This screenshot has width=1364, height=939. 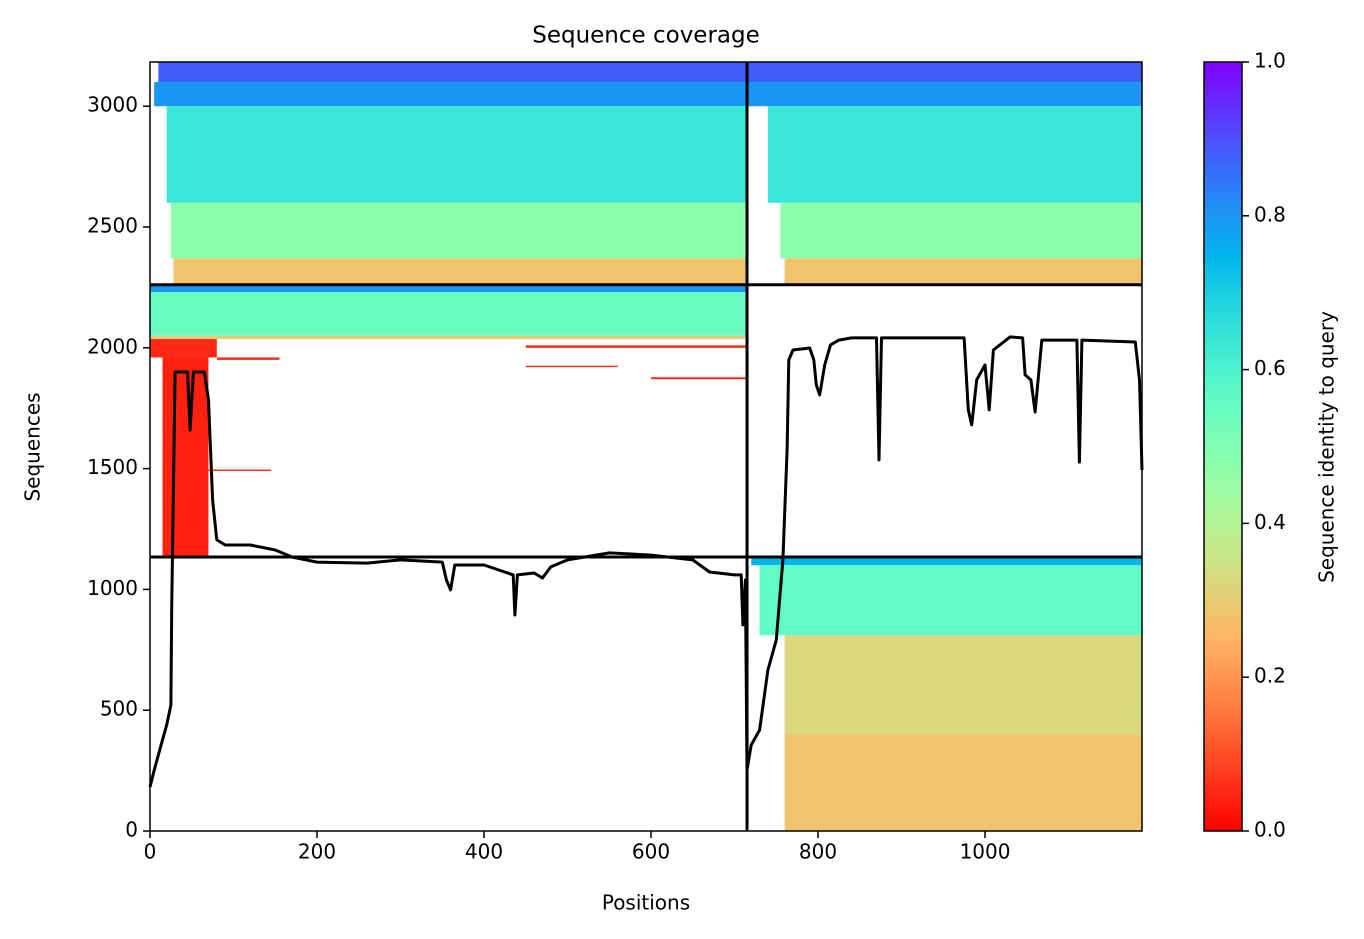 What do you see at coordinates (1270, 214) in the screenshot?
I see `colorbar-tick-label: 0.8` at bounding box center [1270, 214].